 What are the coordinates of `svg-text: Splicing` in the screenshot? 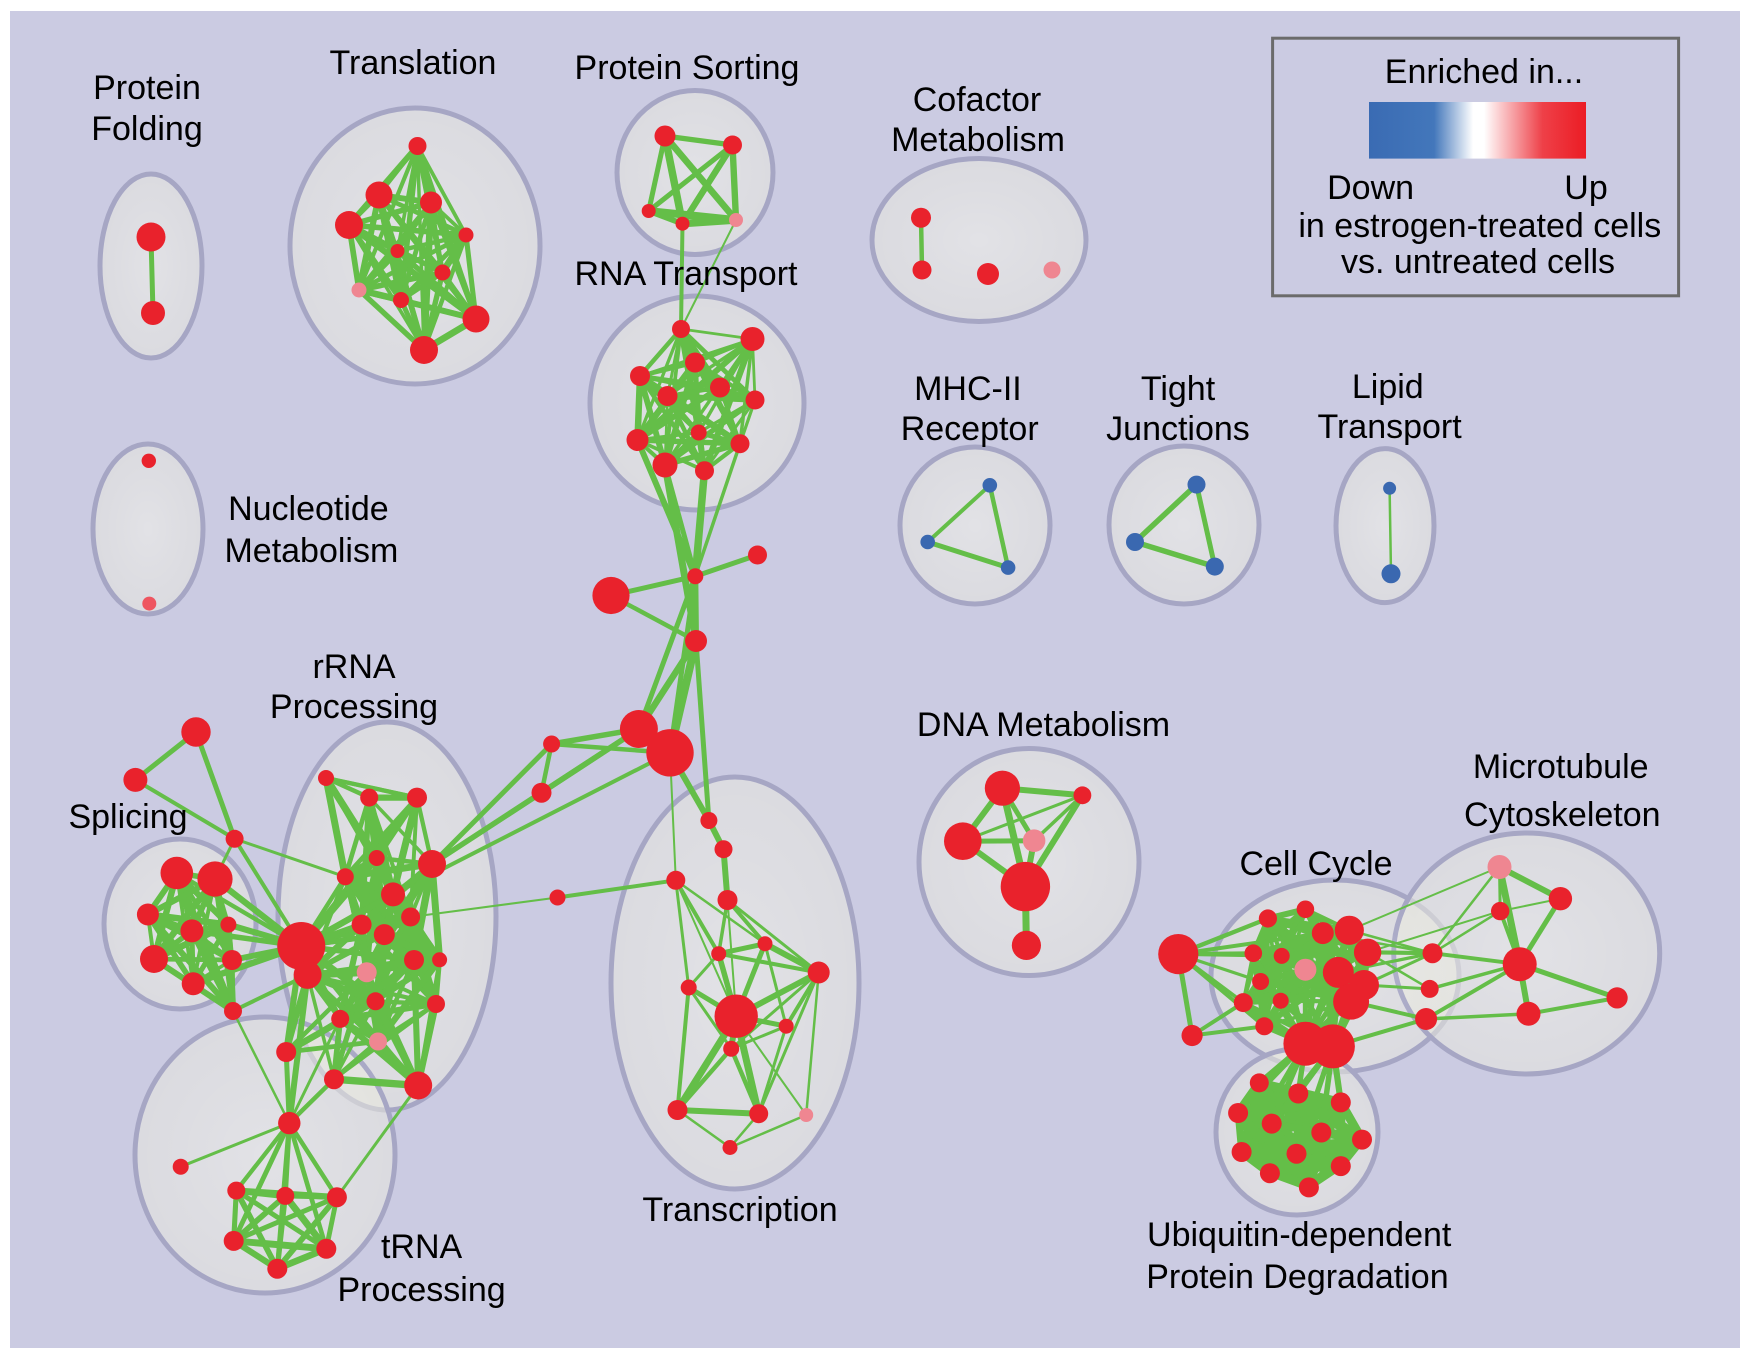 It's located at (127, 817).